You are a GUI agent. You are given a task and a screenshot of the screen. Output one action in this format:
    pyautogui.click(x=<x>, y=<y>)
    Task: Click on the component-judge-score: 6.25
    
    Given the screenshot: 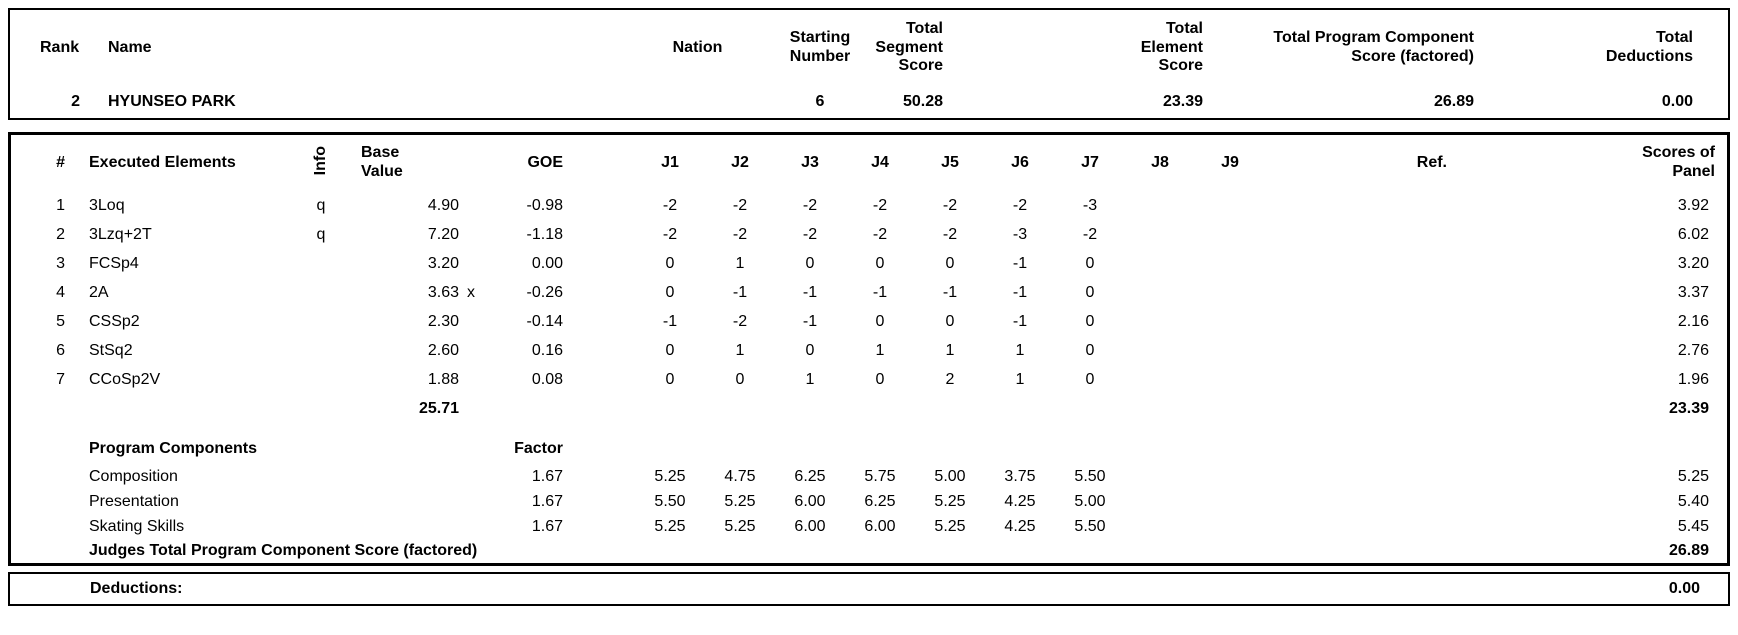 What is the action you would take?
    pyautogui.click(x=880, y=501)
    